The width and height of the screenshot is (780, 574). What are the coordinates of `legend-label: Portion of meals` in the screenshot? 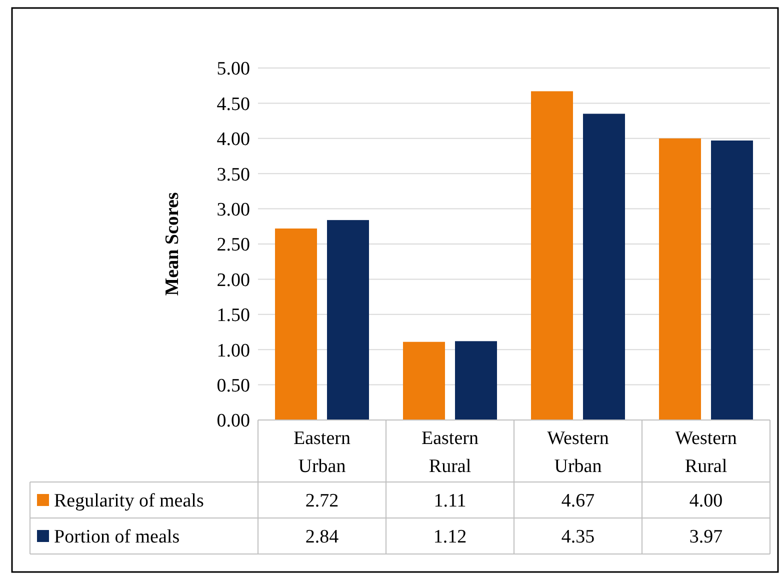 It's located at (117, 537).